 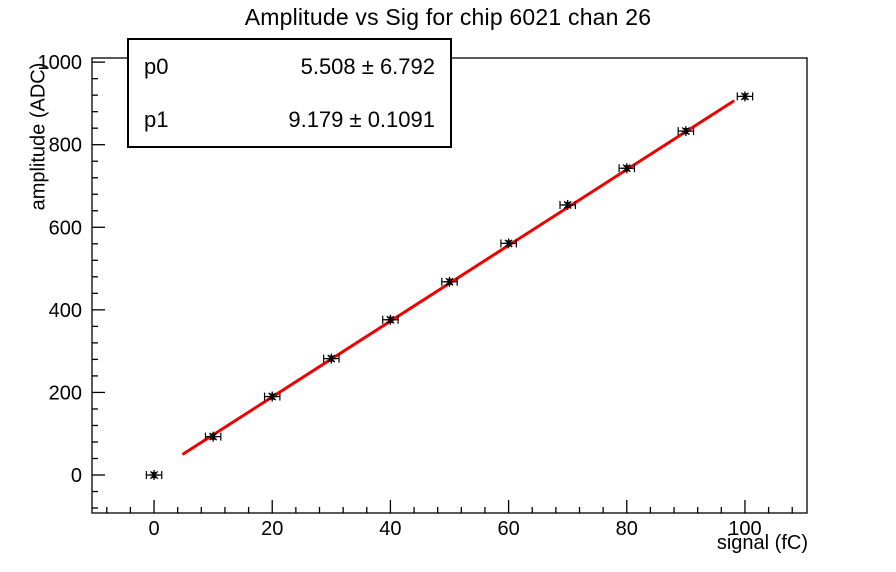 I want to click on x-axis-title: signal (fC), so click(x=762, y=543).